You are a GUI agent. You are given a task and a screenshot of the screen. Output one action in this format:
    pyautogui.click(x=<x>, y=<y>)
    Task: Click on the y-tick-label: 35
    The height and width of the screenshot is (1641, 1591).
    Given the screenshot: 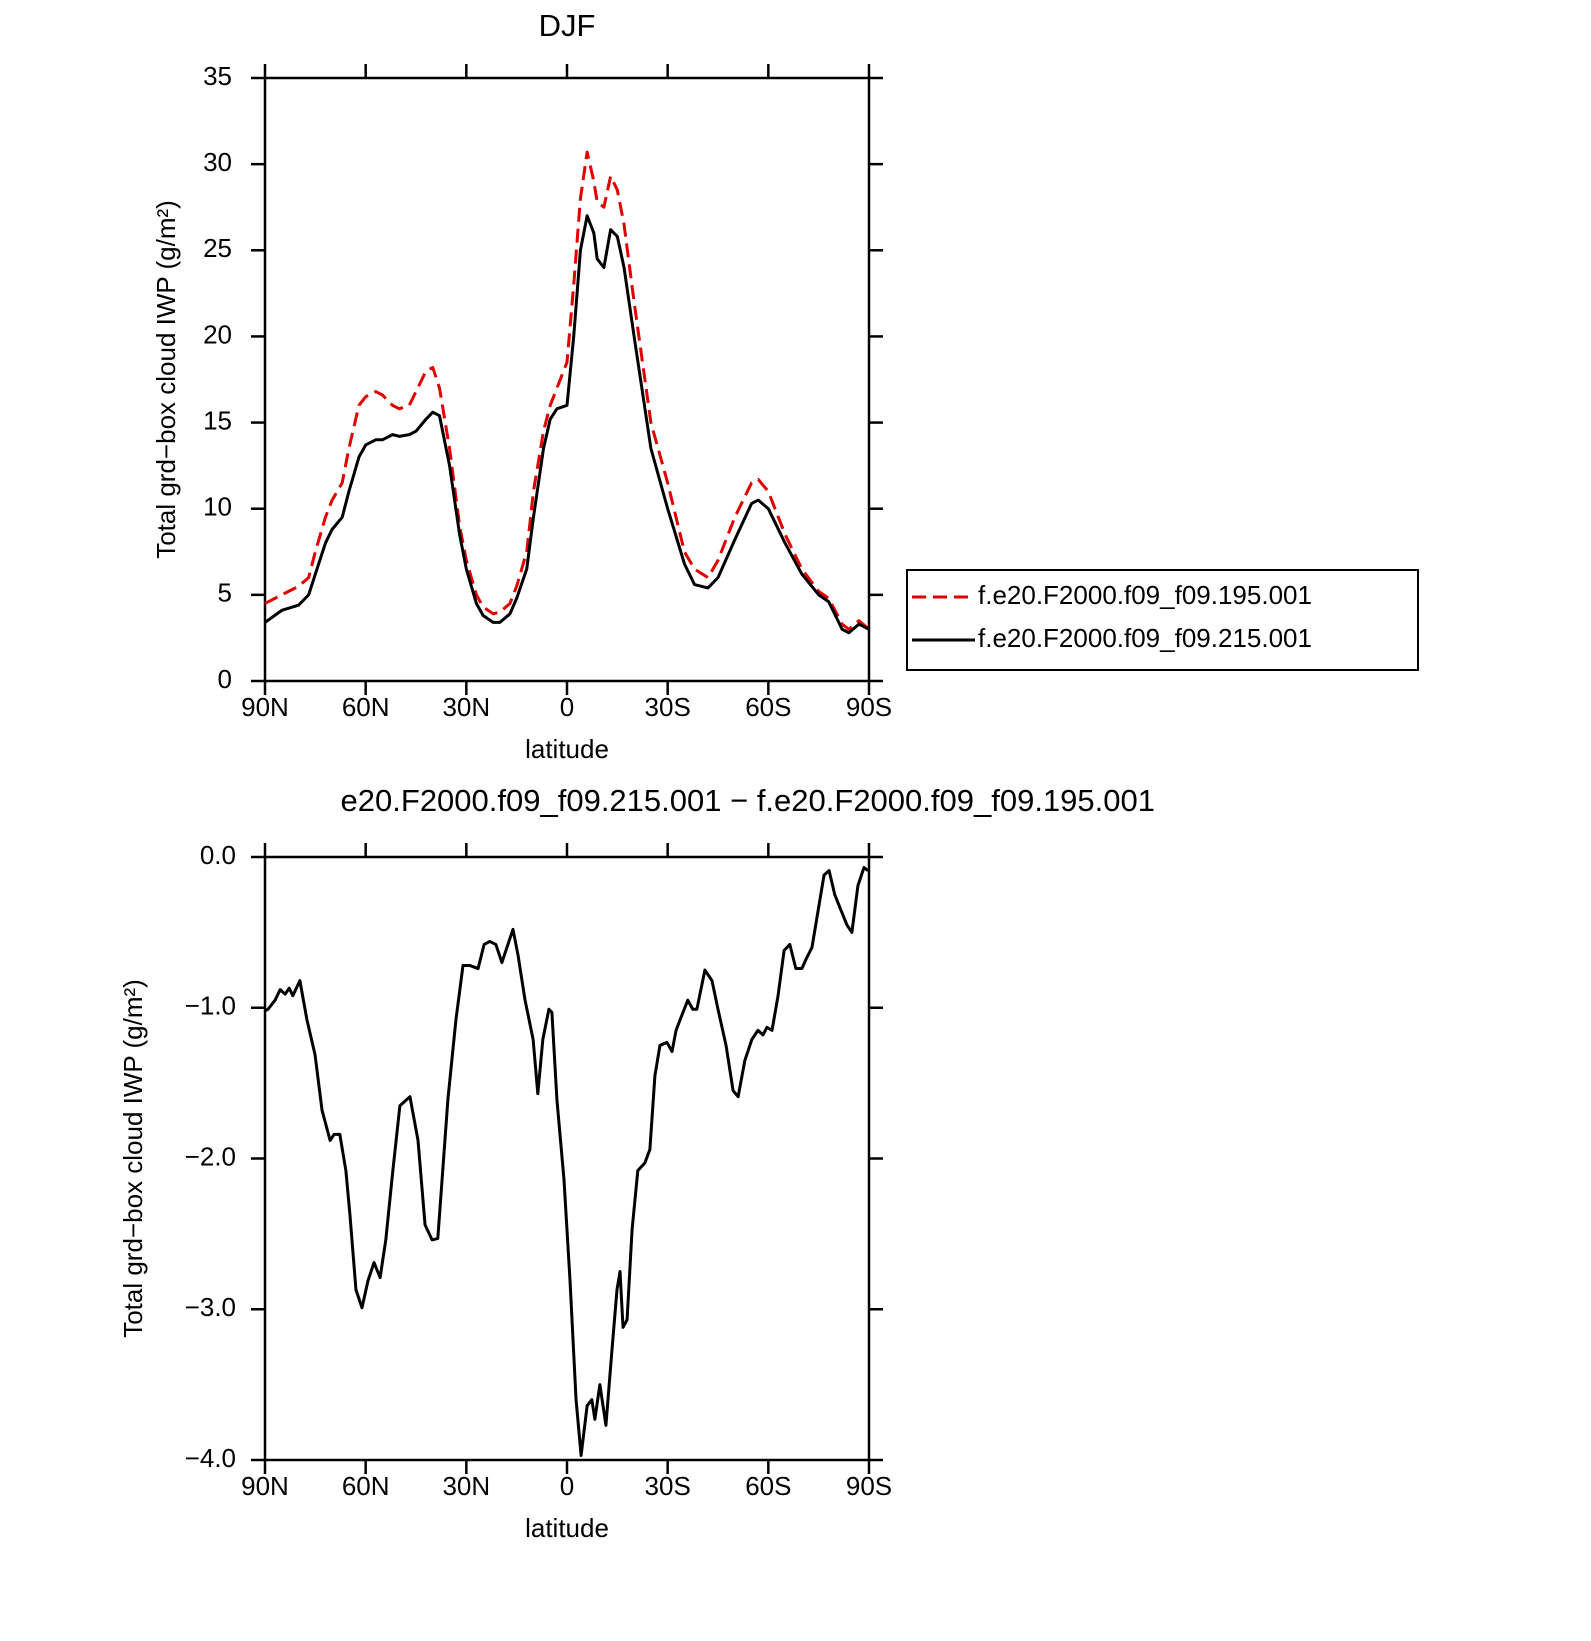 What is the action you would take?
    pyautogui.click(x=217, y=76)
    